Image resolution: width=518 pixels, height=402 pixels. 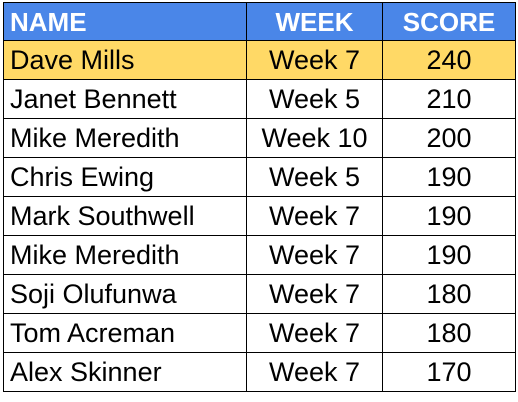 I want to click on cell-score: 200, so click(x=449, y=138).